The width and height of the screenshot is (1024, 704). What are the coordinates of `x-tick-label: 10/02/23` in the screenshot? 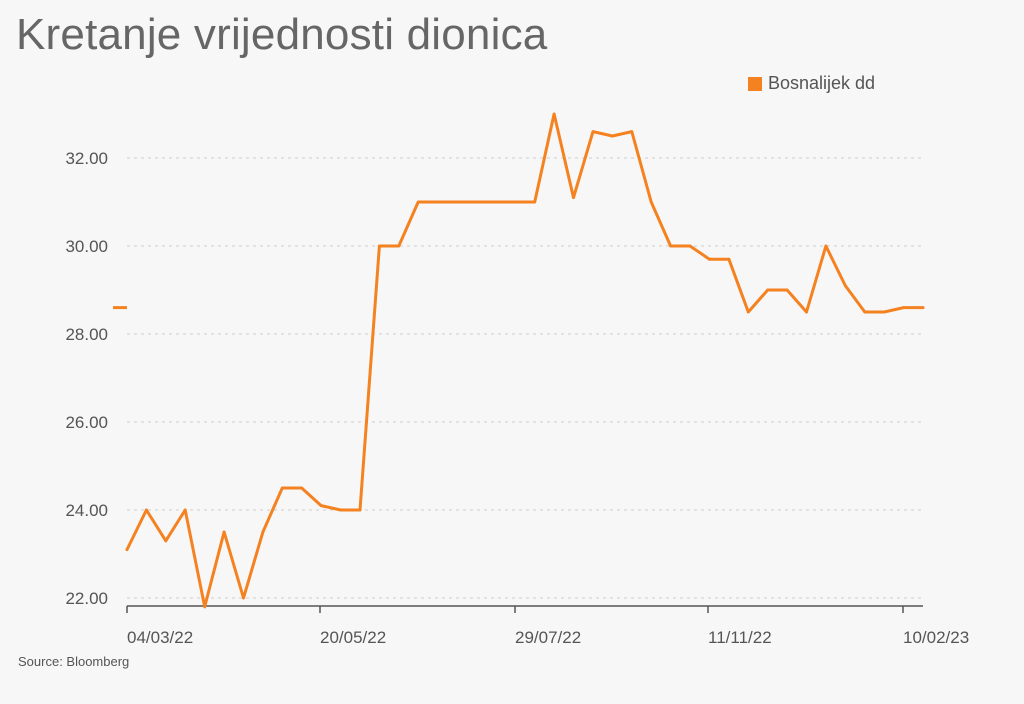 It's located at (936, 637).